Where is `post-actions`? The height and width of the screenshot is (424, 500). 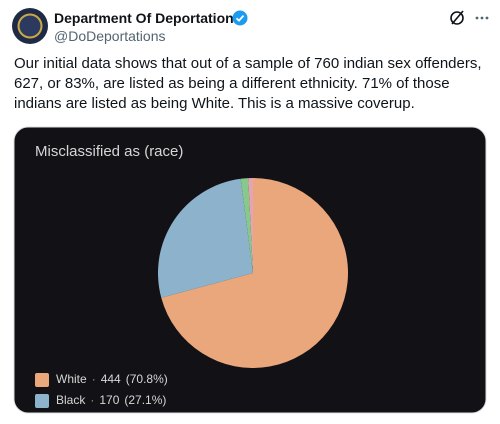 post-actions is located at coordinates (470, 18).